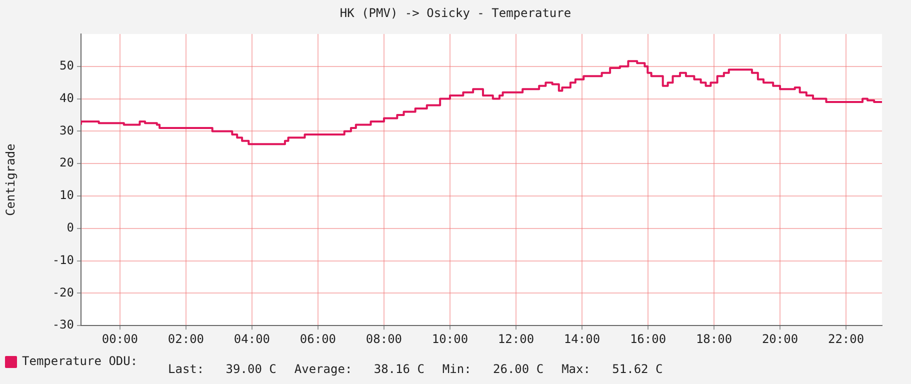 The width and height of the screenshot is (911, 384). Describe the element at coordinates (63, 259) in the screenshot. I see `y-tick-label: -10` at that location.